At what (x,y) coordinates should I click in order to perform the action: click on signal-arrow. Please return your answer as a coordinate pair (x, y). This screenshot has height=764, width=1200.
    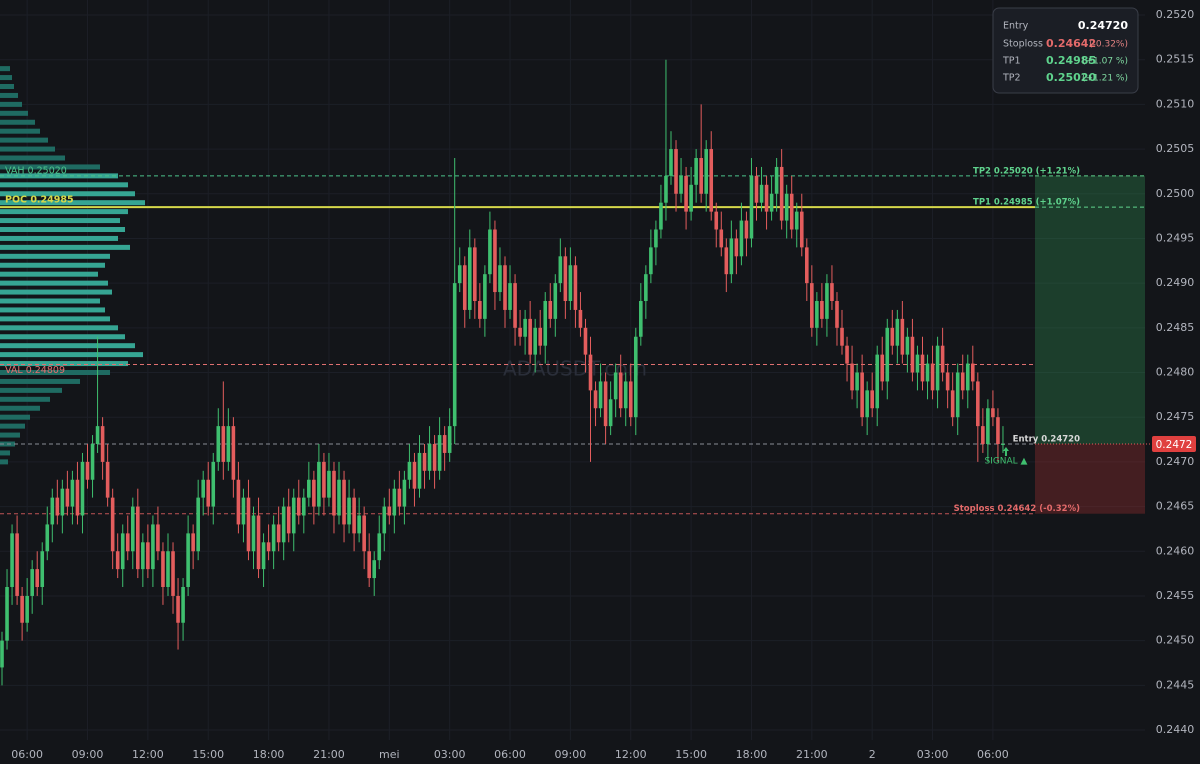
    Looking at the image, I should click on (1005, 451).